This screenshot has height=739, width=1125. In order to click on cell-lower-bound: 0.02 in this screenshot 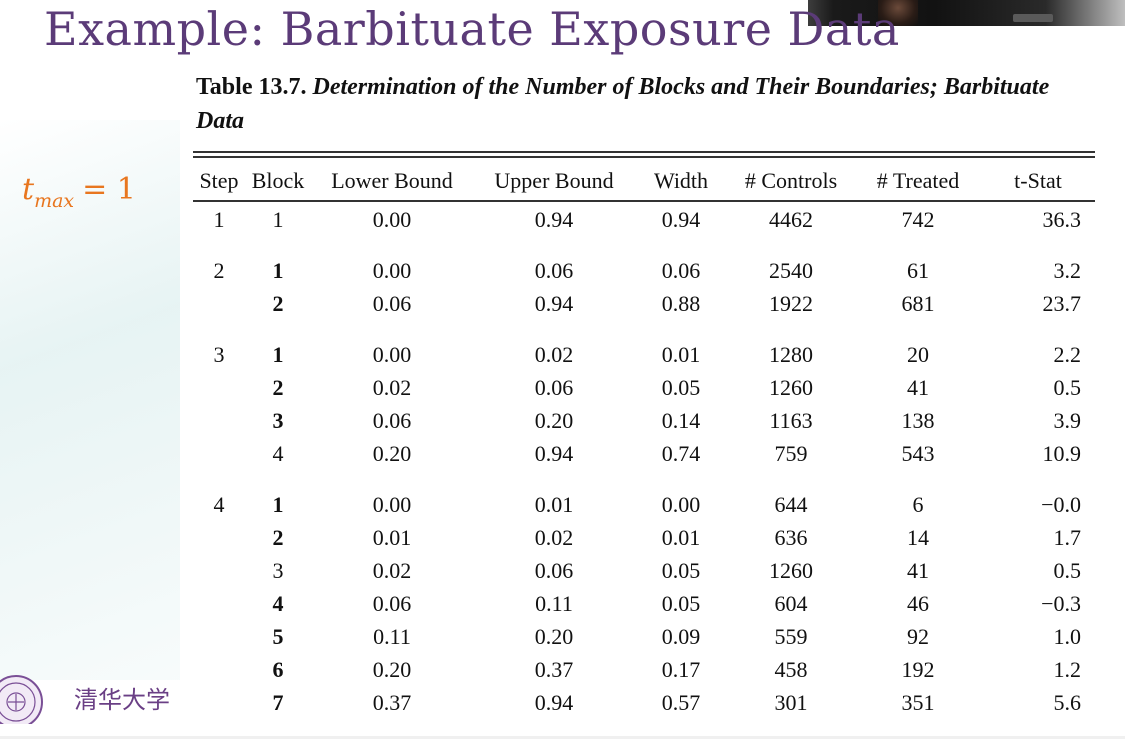, I will do `click(392, 570)`.